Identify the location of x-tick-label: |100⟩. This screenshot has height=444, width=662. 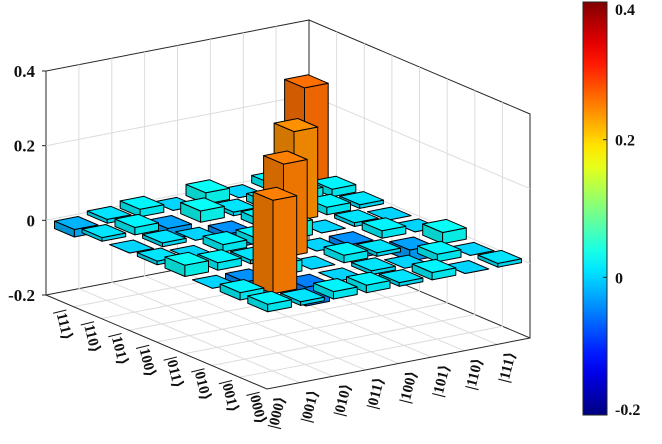
(408, 387).